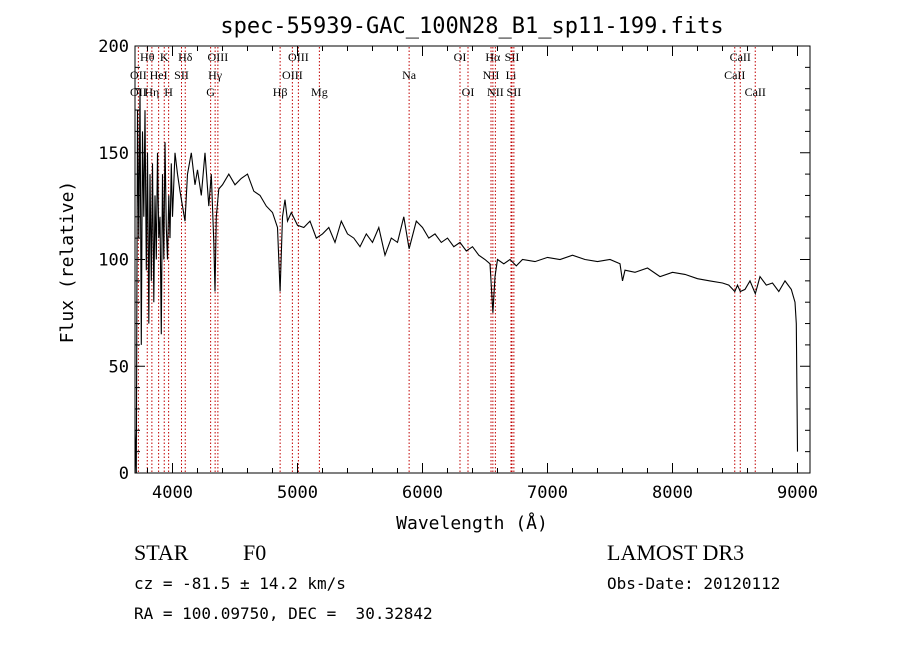 This screenshot has width=900, height=649. What do you see at coordinates (280, 92) in the screenshot?
I see `line-marker-label: Hβ` at bounding box center [280, 92].